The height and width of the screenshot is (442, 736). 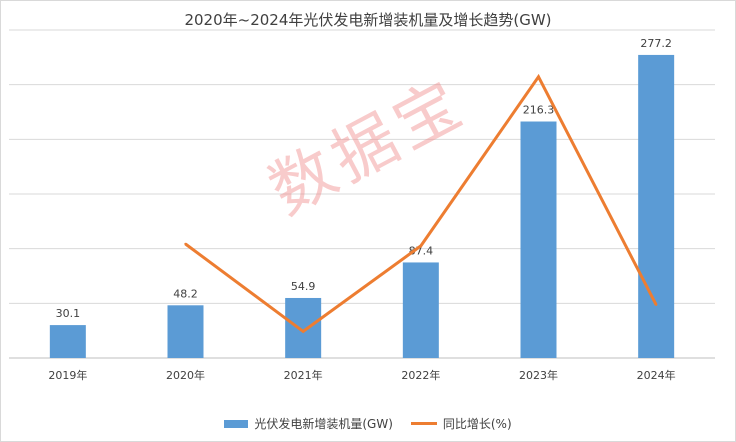 What do you see at coordinates (67, 375) in the screenshot?
I see `x-tick-label: 2019年` at bounding box center [67, 375].